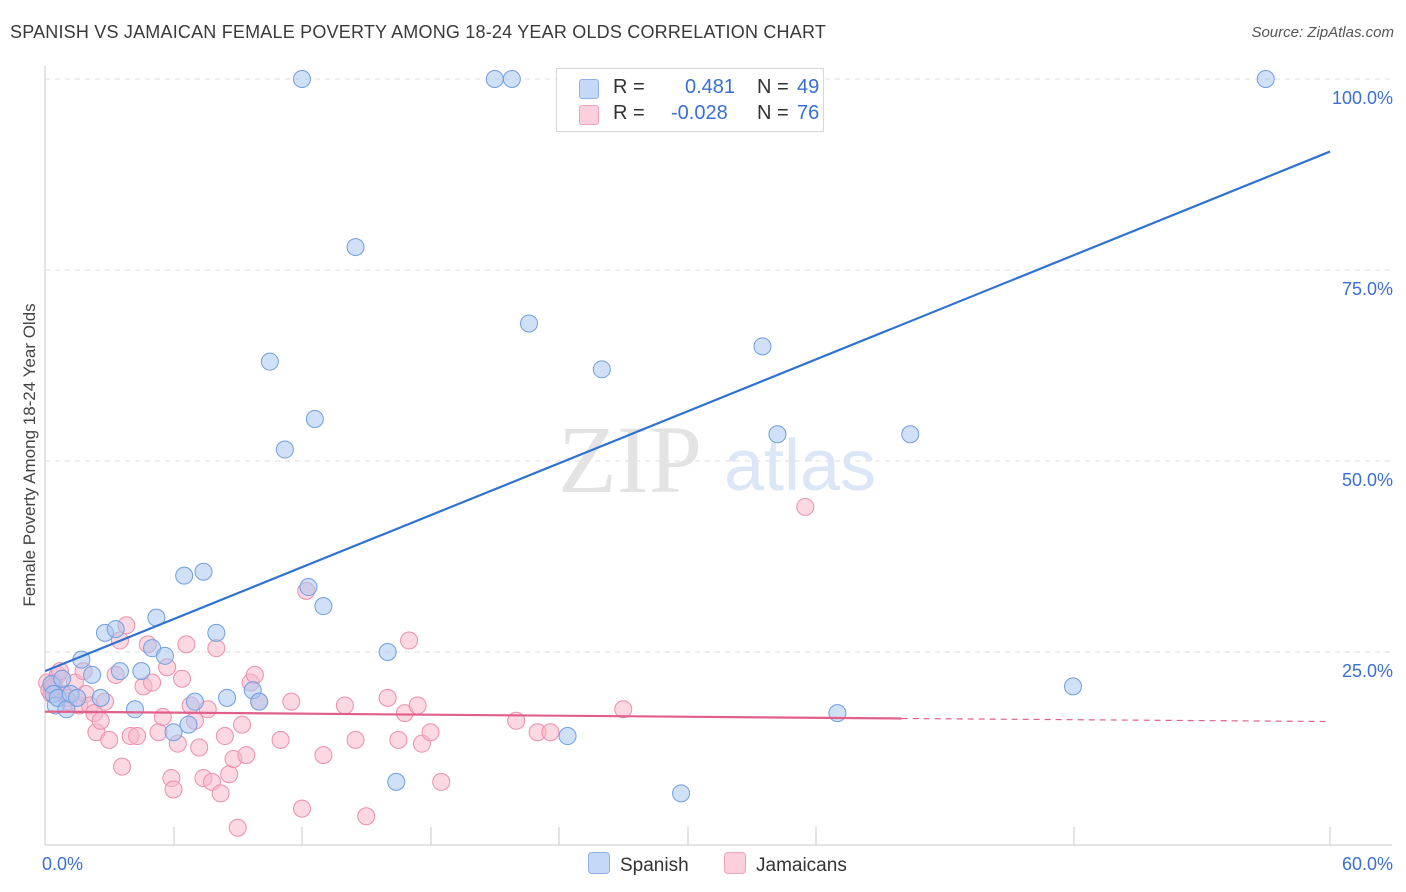 Image resolution: width=1406 pixels, height=892 pixels. What do you see at coordinates (735, 863) in the screenshot?
I see `jamaicans-legend-swatch` at bounding box center [735, 863].